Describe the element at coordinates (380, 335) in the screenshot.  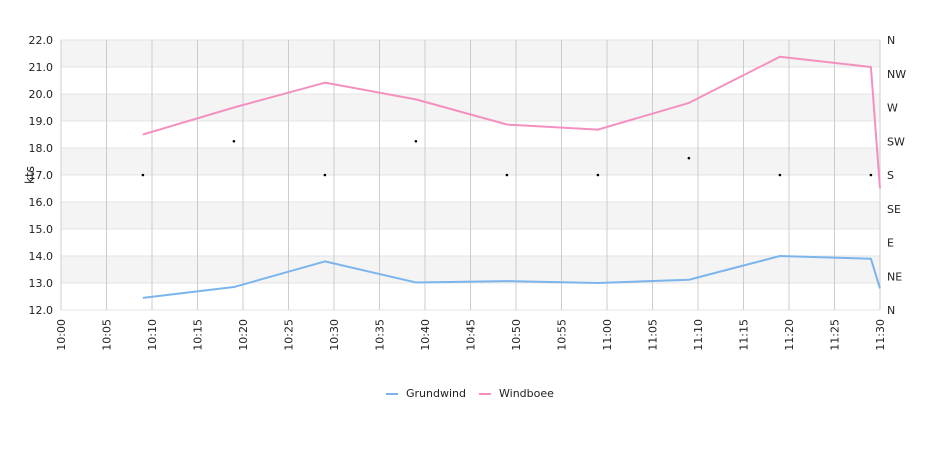
I see `x-tick-label: 10:35` at that location.